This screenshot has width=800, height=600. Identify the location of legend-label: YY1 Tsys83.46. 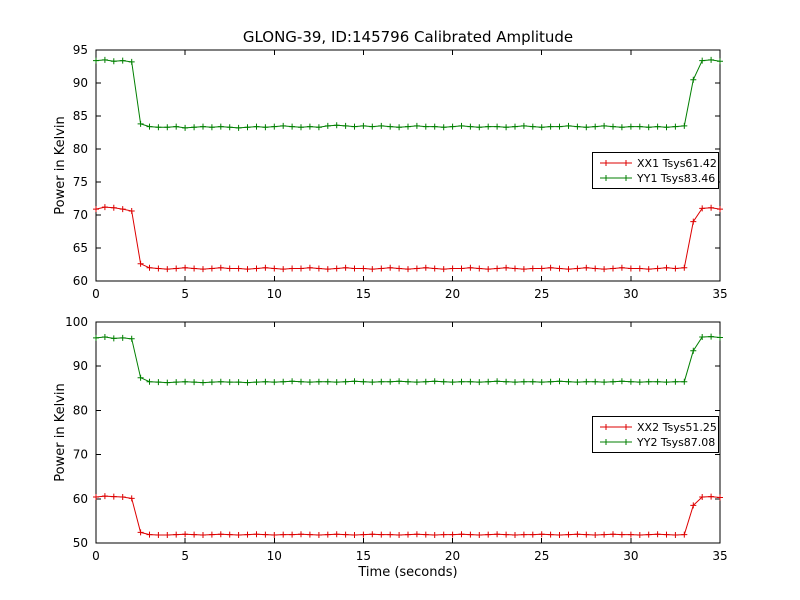
(675, 178).